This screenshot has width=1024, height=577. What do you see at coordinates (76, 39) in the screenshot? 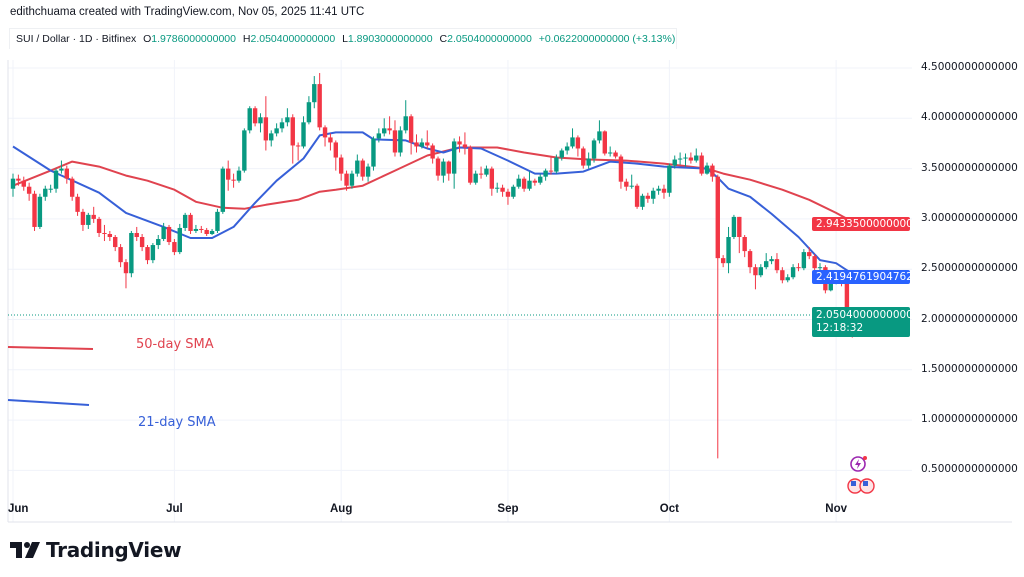
I see `symbol-name: SUI / Dollar · 1D · Bitfinex` at bounding box center [76, 39].